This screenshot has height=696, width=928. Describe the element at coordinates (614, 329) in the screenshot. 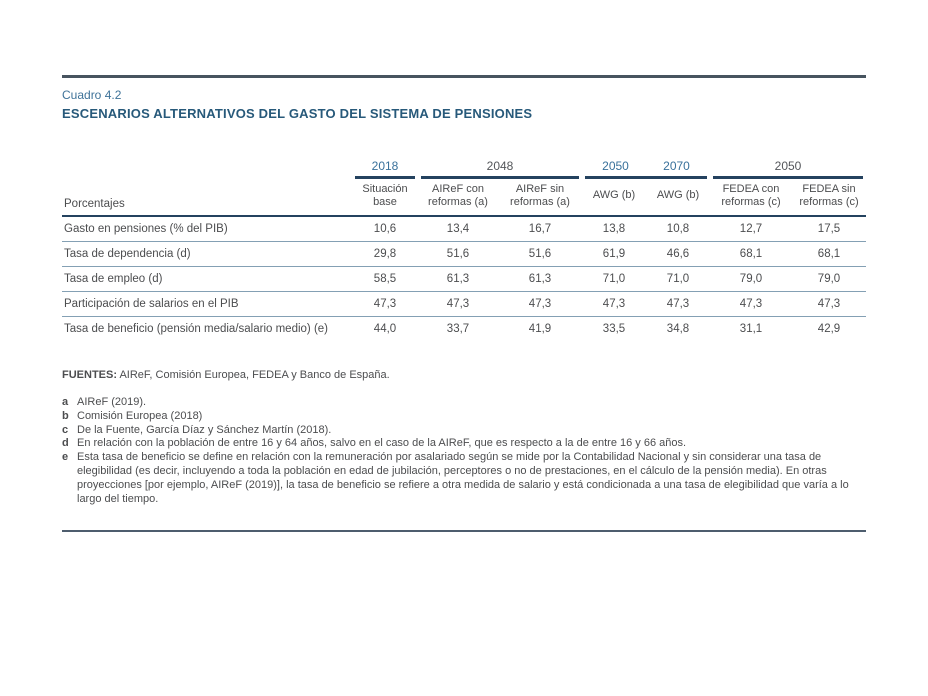

I see `cell-value: 33,5` at that location.